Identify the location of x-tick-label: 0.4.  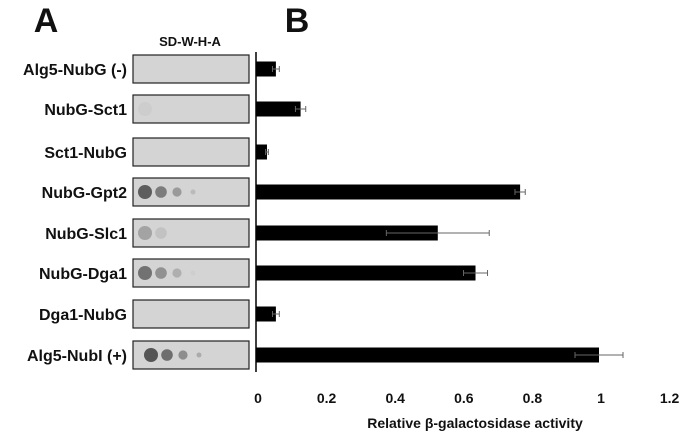
(395, 398).